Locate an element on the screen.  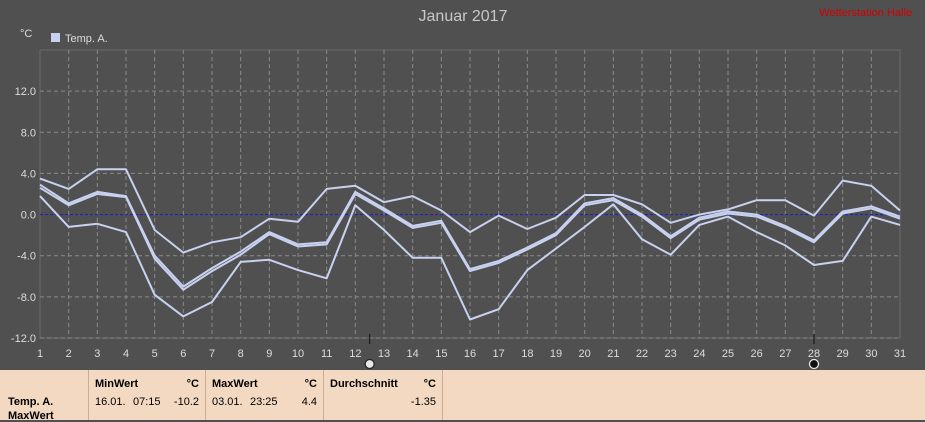
x-tick-label: 23 is located at coordinates (671, 354).